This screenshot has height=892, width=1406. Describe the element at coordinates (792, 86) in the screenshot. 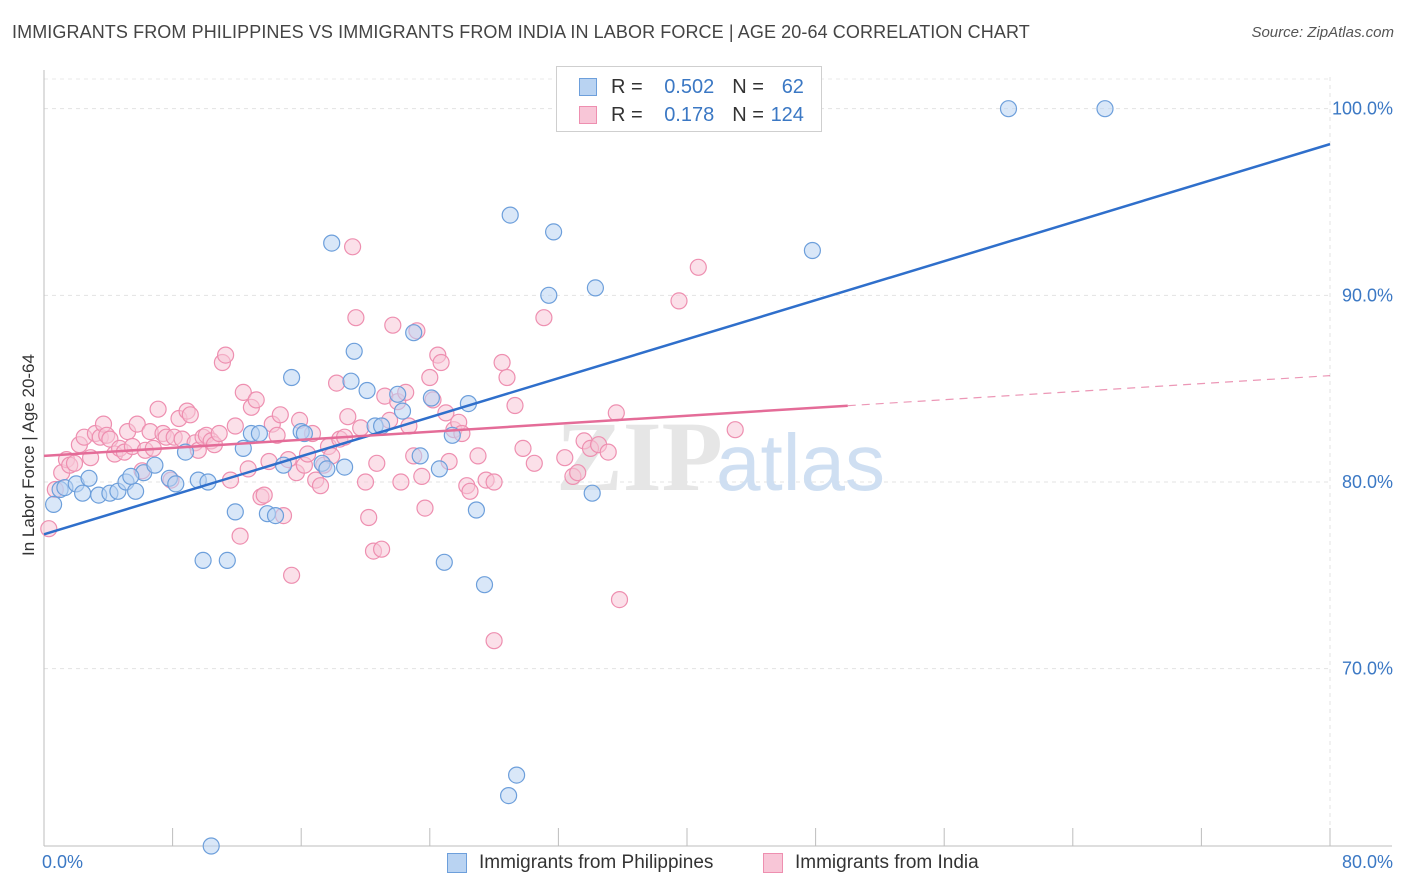

I see `legend-n-value: 62` at that location.